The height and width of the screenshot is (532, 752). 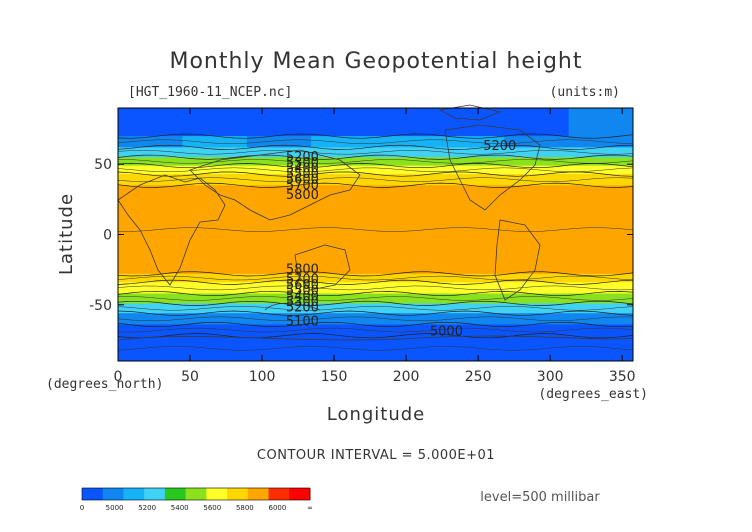 I want to click on contour-label: 5200, so click(x=499, y=146).